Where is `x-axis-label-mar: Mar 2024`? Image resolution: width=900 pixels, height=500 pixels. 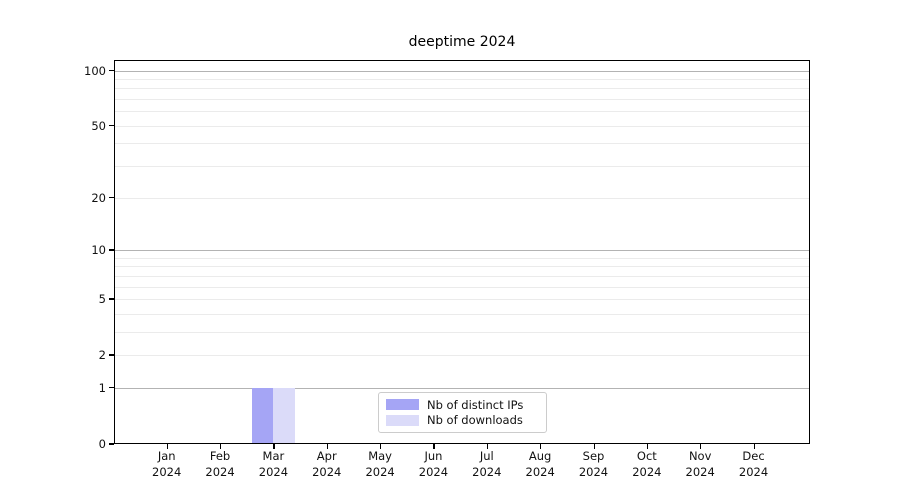 x-axis-label-mar: Mar 2024 is located at coordinates (273, 464).